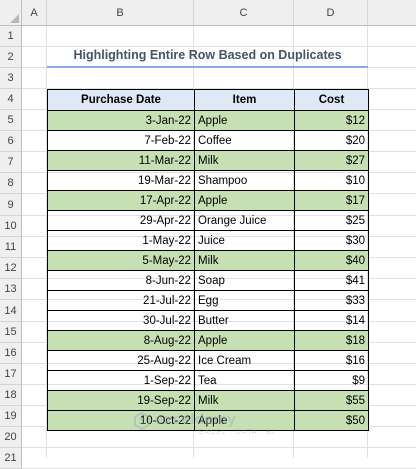  What do you see at coordinates (121, 140) in the screenshot?
I see `cell-purchase-date: 7-Feb-22` at bounding box center [121, 140].